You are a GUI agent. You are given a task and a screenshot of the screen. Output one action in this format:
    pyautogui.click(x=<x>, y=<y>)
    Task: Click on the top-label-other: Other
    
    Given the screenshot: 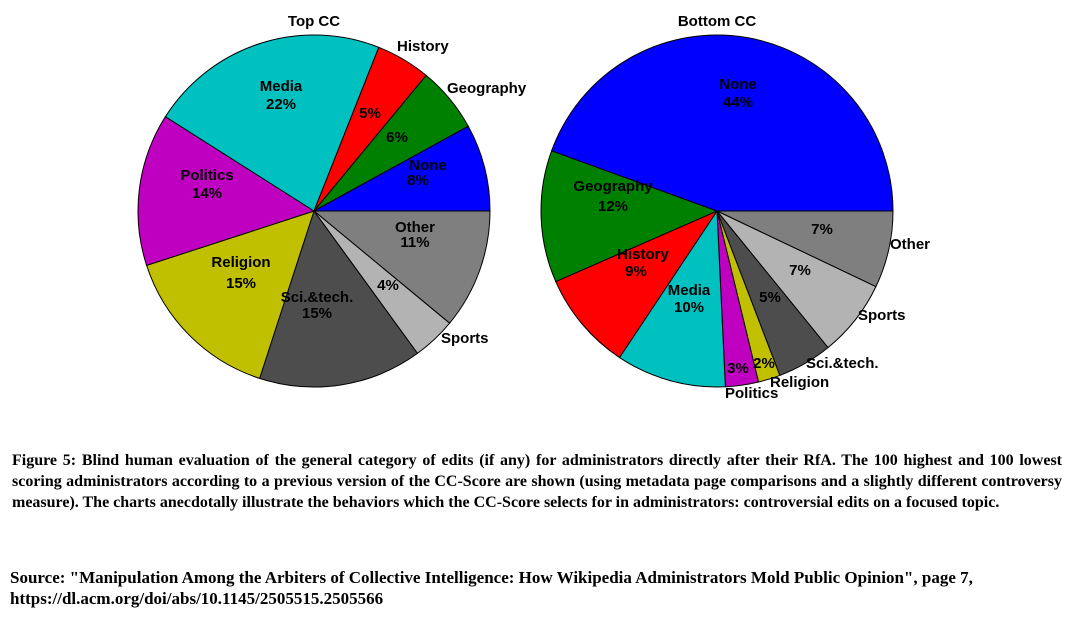 What is the action you would take?
    pyautogui.click(x=415, y=227)
    